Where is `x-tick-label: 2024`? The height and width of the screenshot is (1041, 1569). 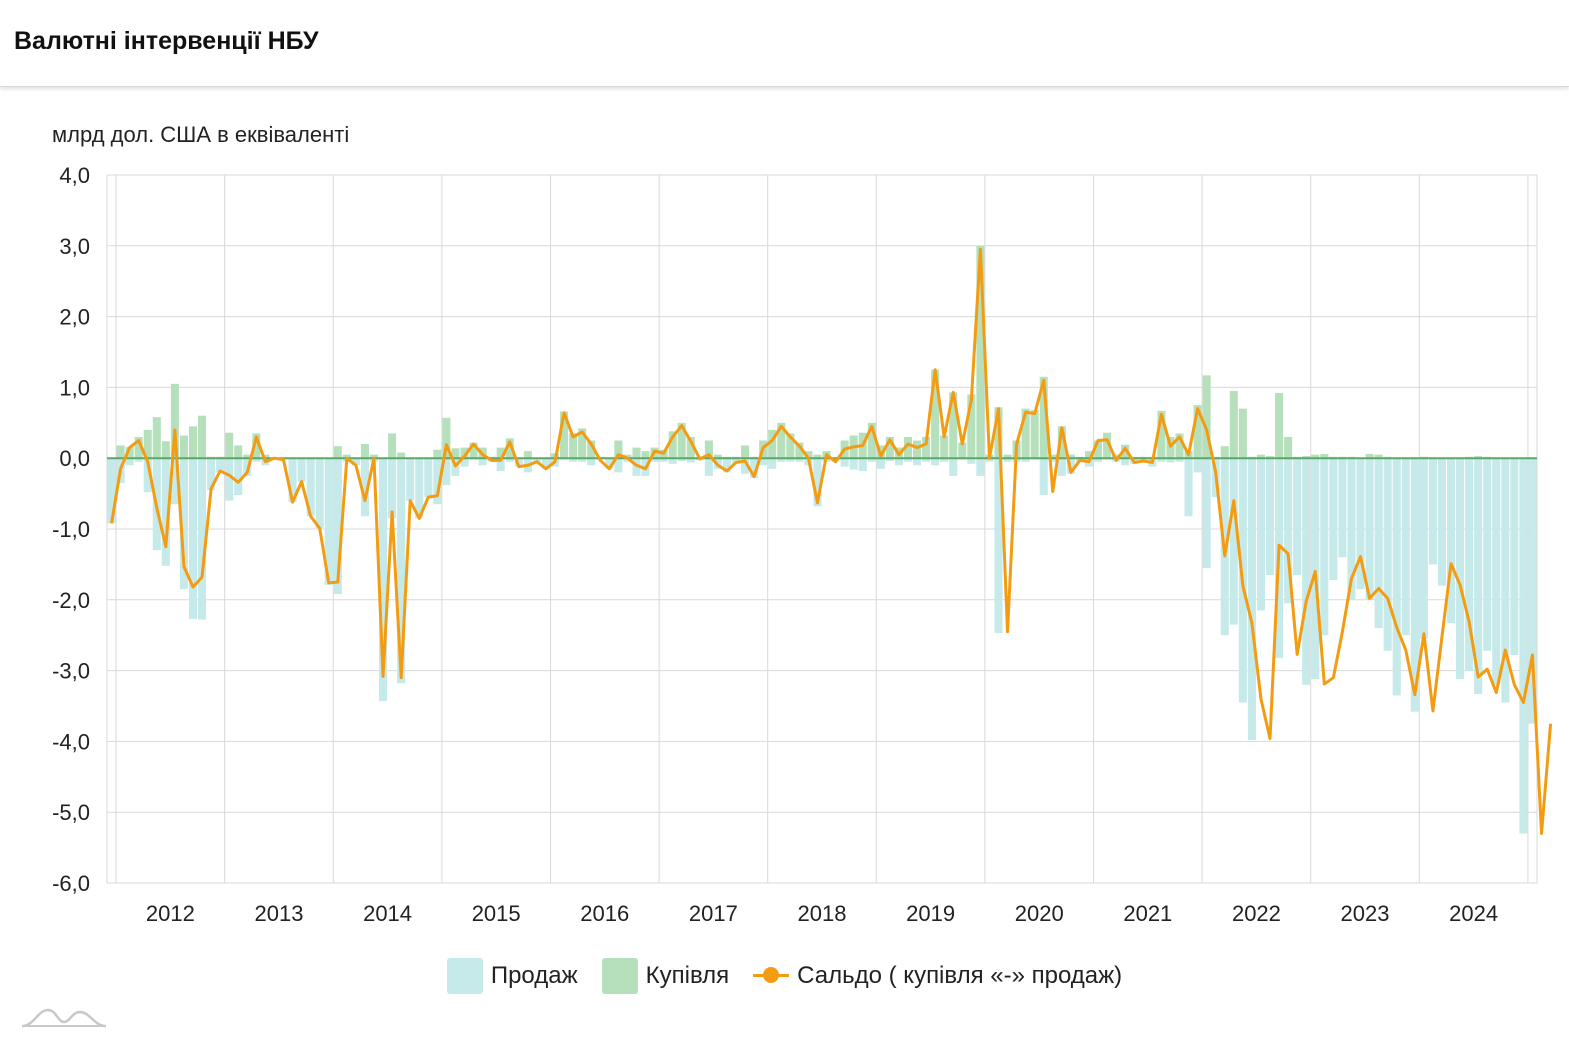 x-tick-label: 2024 is located at coordinates (1473, 913).